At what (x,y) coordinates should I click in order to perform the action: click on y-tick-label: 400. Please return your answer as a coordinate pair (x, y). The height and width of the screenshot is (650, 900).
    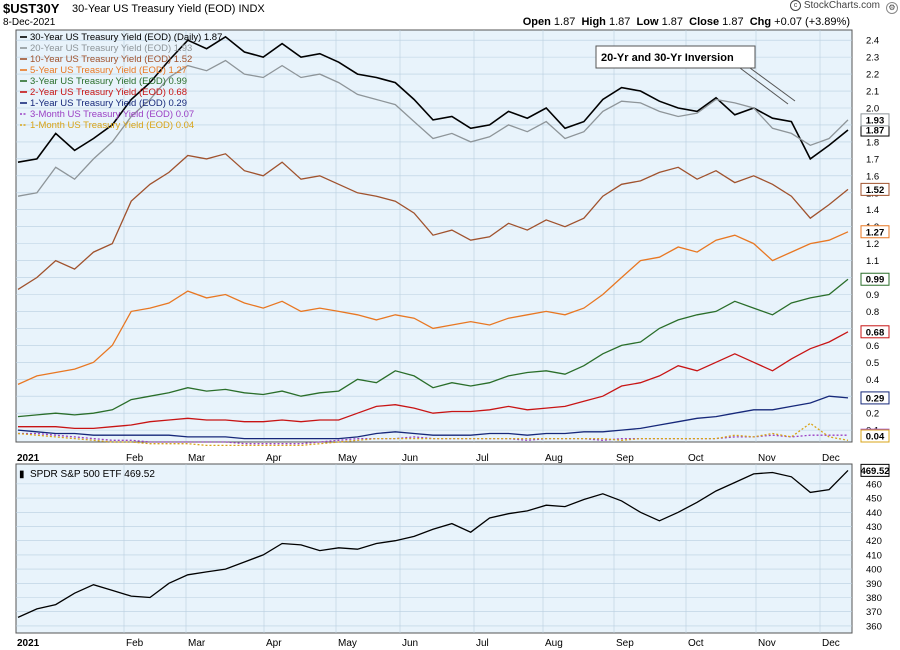
    Looking at the image, I should click on (874, 570).